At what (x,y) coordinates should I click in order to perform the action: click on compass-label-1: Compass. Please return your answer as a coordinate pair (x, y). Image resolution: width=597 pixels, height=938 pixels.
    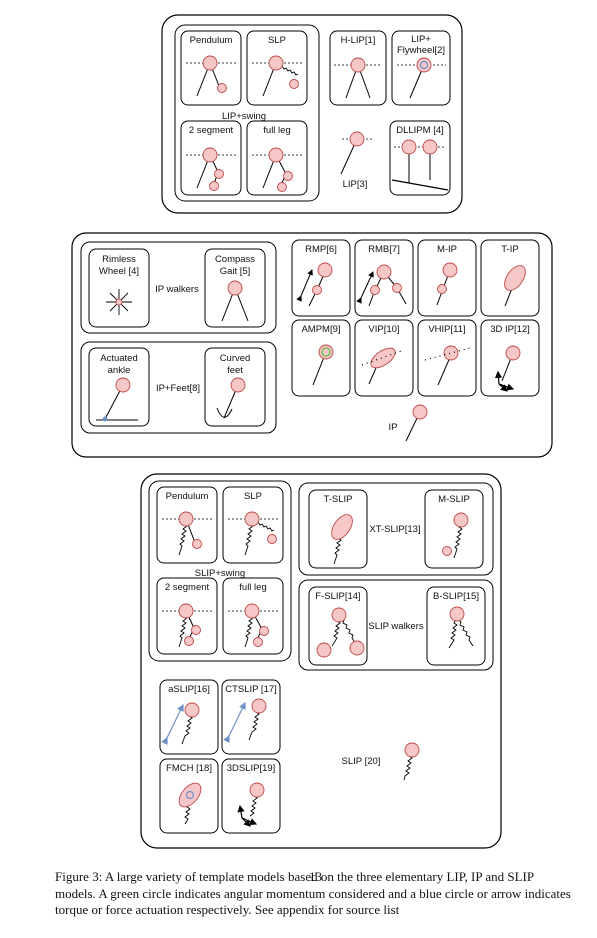
    Looking at the image, I should click on (235, 259).